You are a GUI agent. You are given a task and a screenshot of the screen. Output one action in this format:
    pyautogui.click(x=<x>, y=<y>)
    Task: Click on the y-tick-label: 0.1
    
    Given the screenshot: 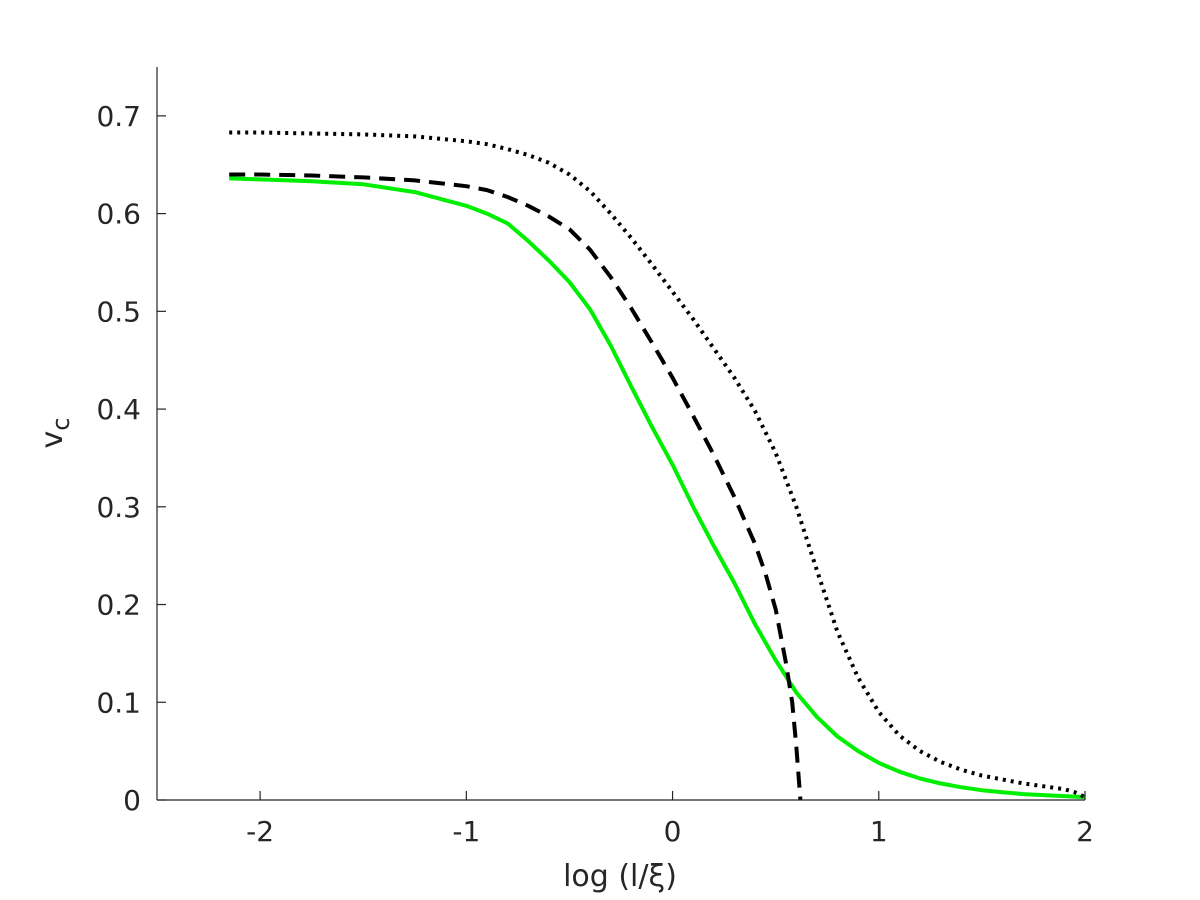 What is the action you would take?
    pyautogui.click(x=118, y=702)
    